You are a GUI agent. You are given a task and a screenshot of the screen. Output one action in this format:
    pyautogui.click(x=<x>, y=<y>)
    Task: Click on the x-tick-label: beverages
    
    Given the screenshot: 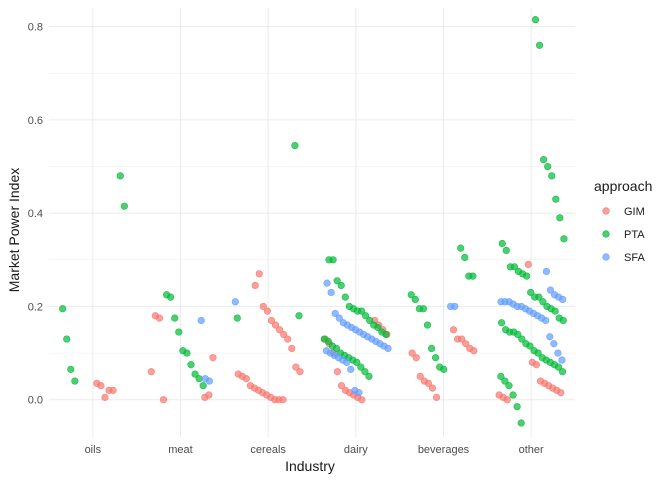 What is the action you would take?
    pyautogui.click(x=444, y=450)
    